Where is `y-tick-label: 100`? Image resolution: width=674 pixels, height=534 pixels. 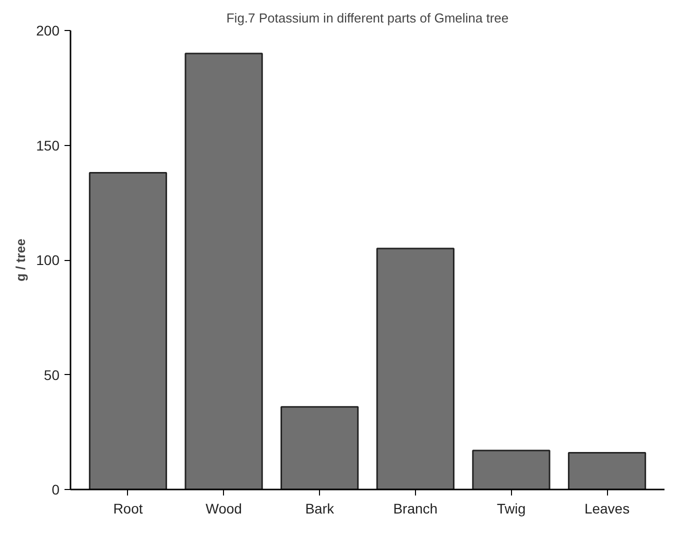
y-tick-label: 100 is located at coordinates (48, 260).